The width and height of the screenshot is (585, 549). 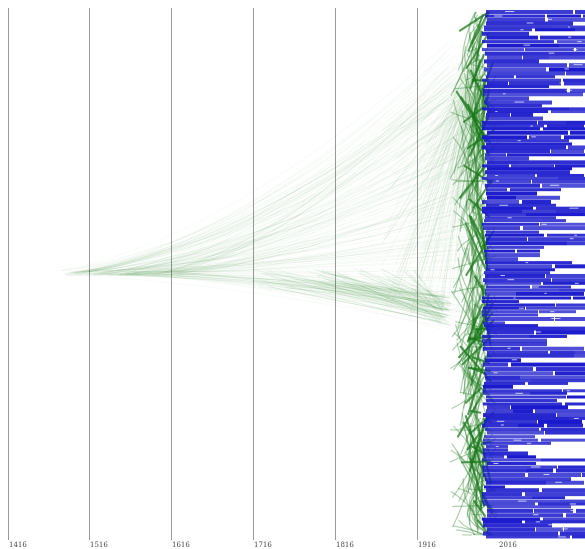 I want to click on axis-label-1916: 1916, so click(x=427, y=545).